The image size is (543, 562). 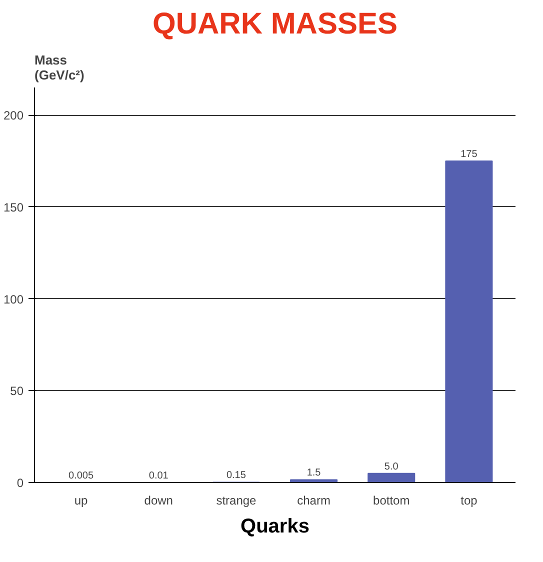 I want to click on y-tick-label: 150, so click(x=13, y=207).